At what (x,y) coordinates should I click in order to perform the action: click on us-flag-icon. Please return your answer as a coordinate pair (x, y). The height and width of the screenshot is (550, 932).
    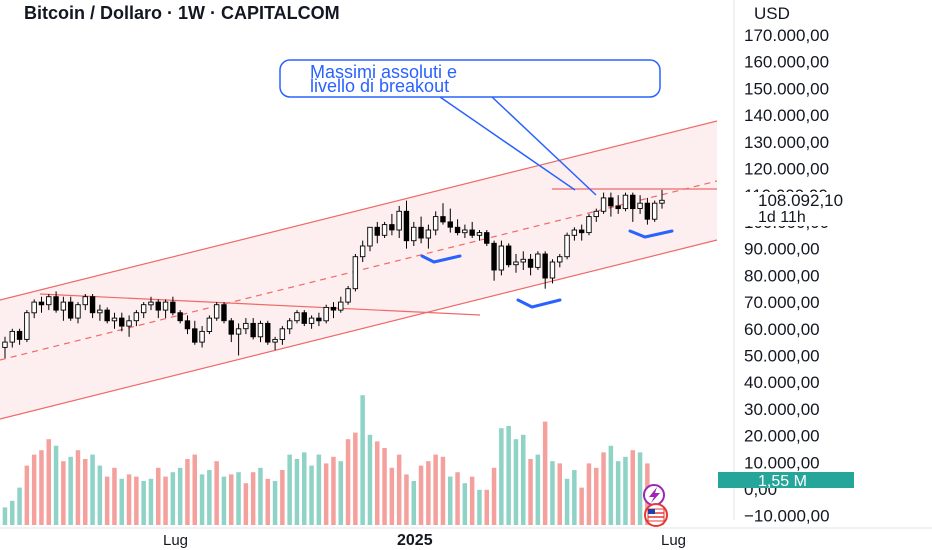
    Looking at the image, I should click on (656, 515).